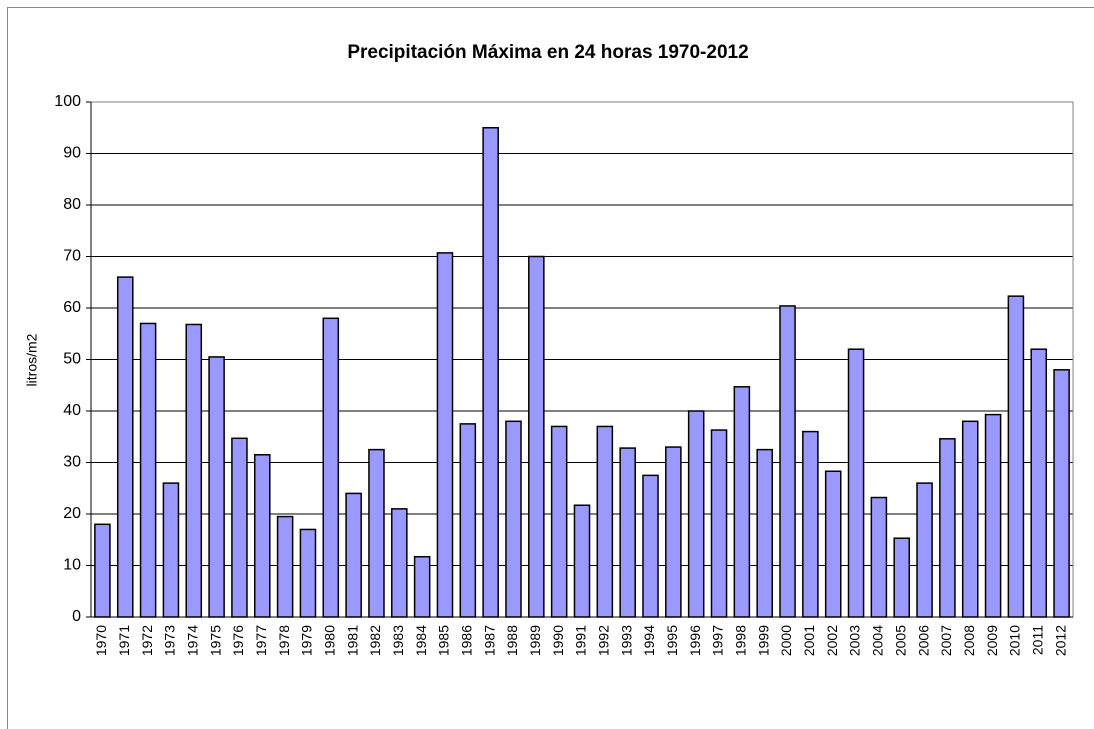 Image resolution: width=1094 pixels, height=729 pixels. Describe the element at coordinates (444, 640) in the screenshot. I see `x-tick-label: 1985` at that location.